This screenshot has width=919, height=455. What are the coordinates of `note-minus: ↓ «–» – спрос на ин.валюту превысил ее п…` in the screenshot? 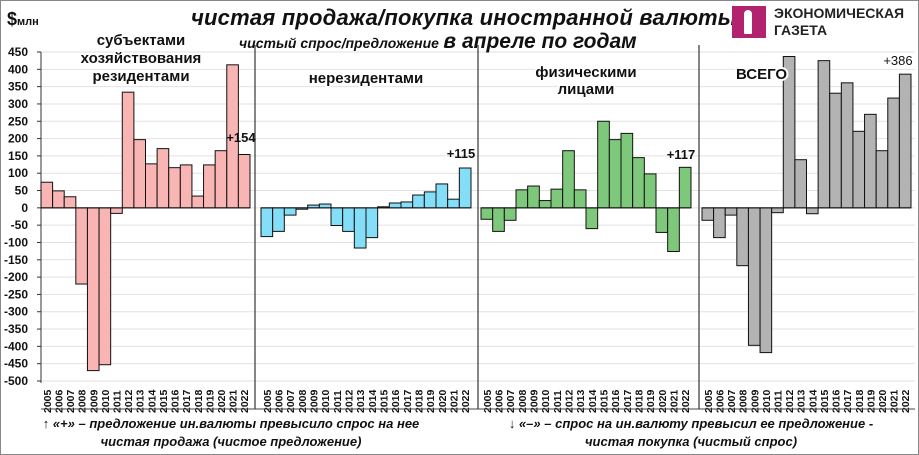 It's located at (691, 433).